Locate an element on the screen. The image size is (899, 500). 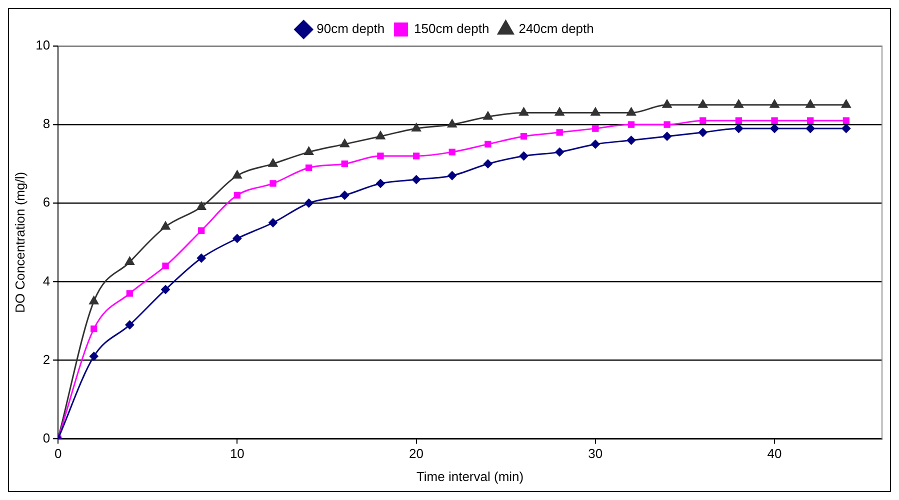
x-axis-title: Time interval (min) is located at coordinates (470, 476).